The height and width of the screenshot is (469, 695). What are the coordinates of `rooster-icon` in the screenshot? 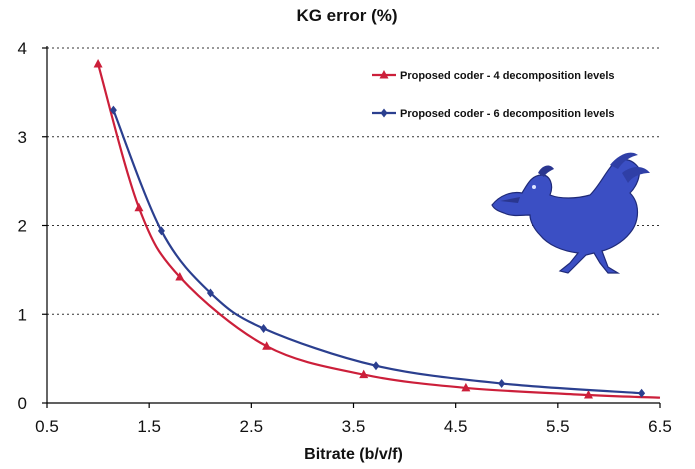 It's located at (570, 213).